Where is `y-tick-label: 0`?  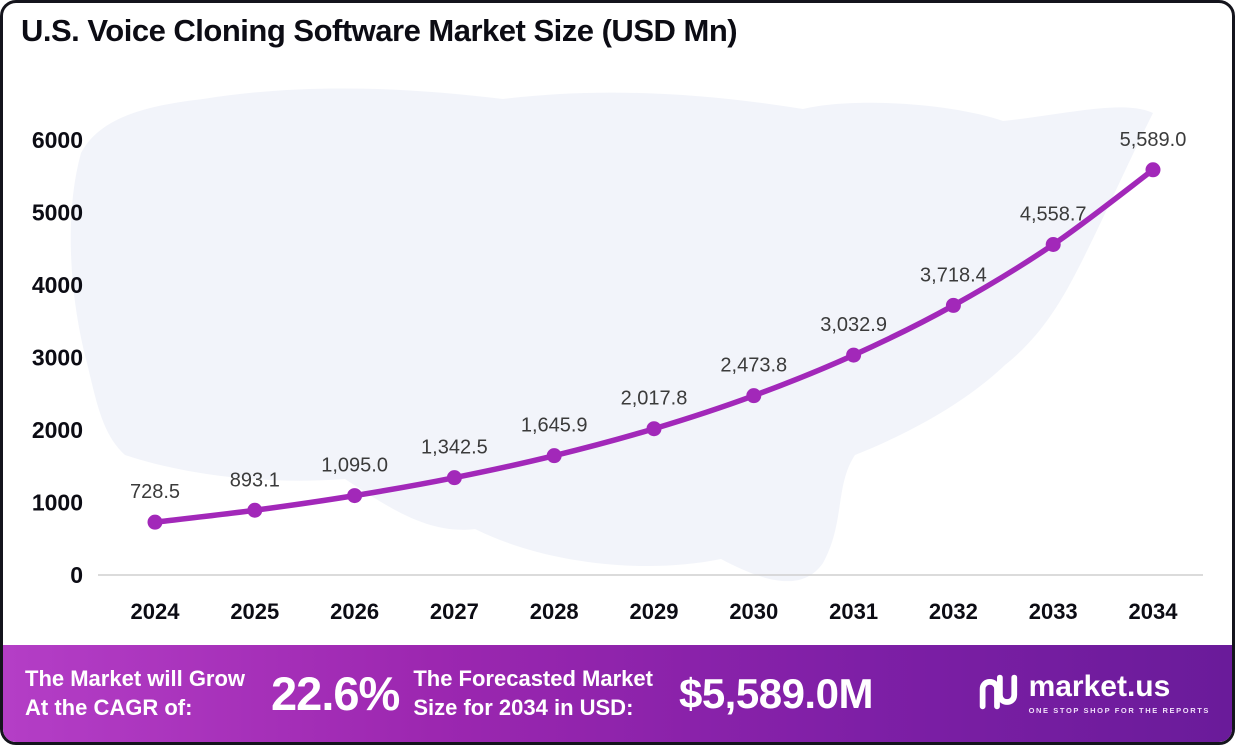 y-tick-label: 0 is located at coordinates (76, 575).